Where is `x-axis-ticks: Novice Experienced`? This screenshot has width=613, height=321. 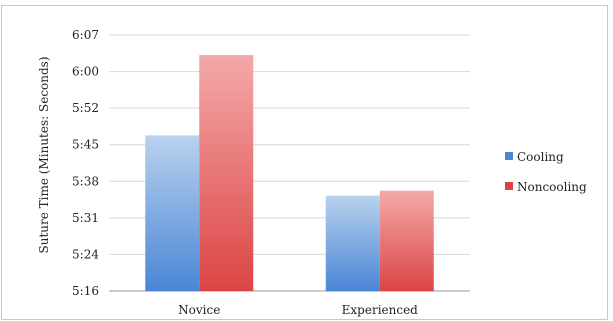
x-axis-ticks: Novice Experienced is located at coordinates (298, 310).